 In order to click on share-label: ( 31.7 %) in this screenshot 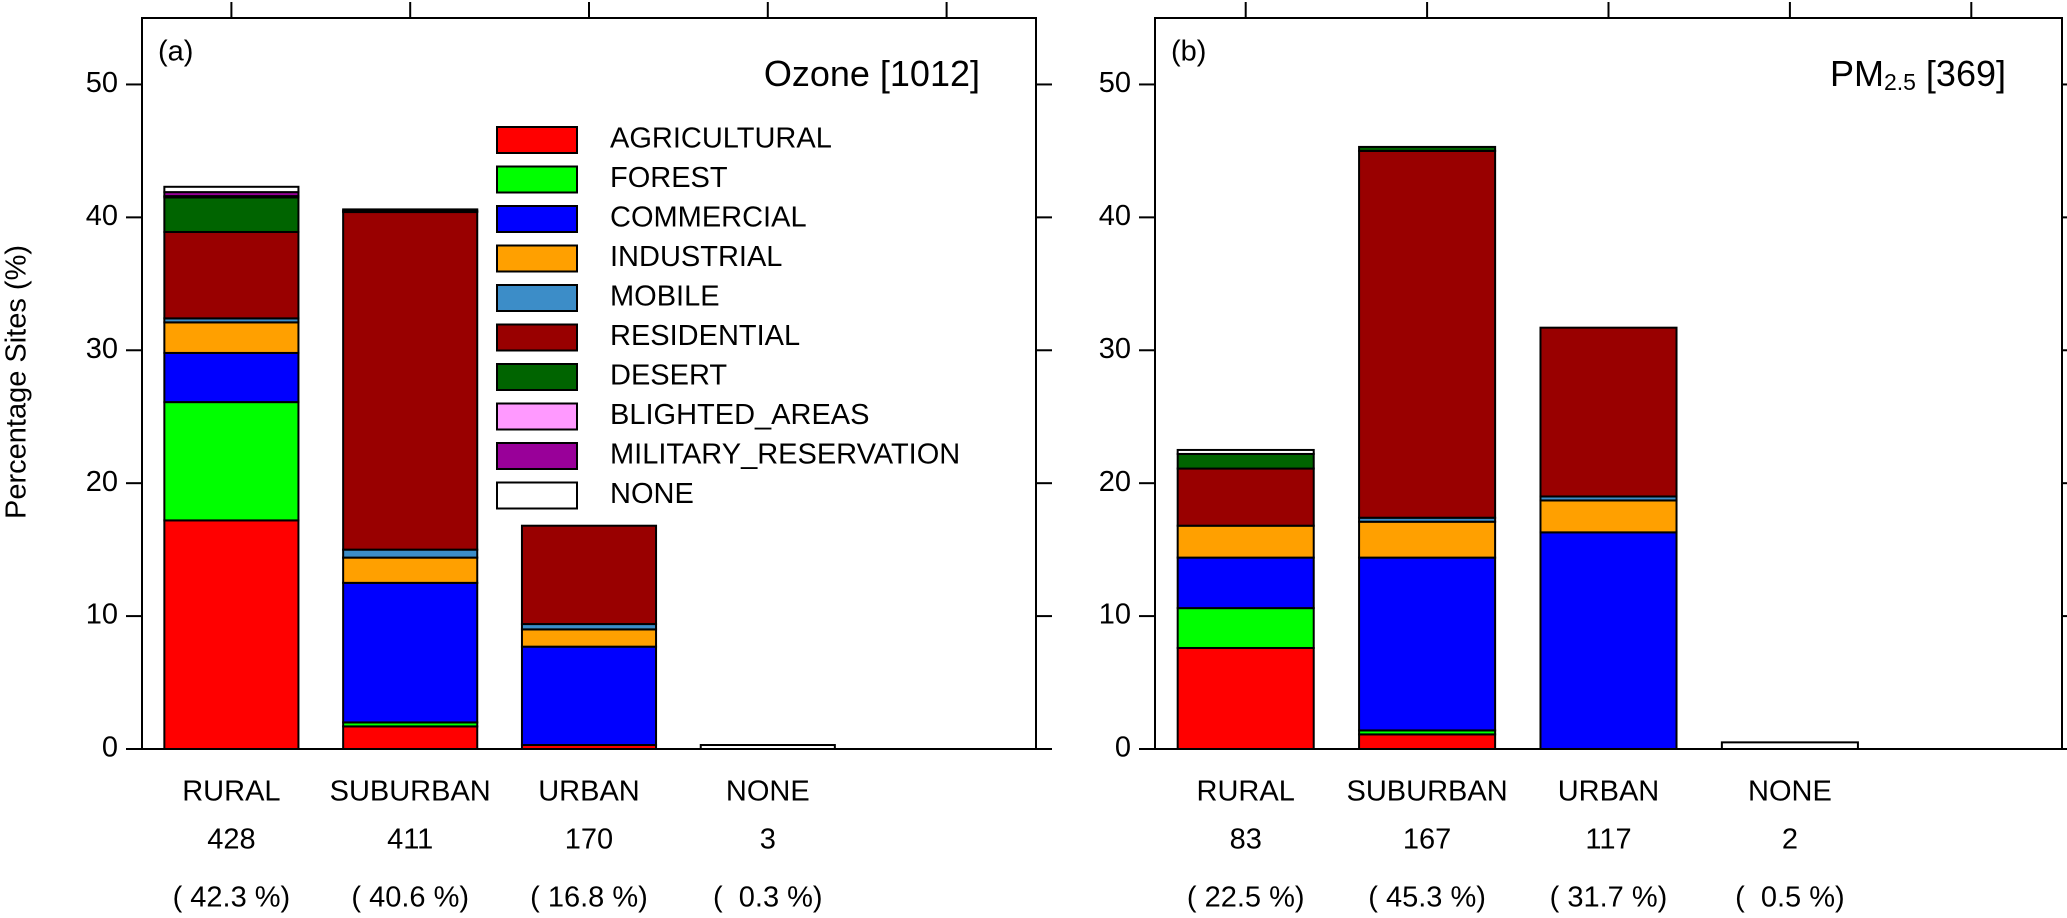, I will do `click(1609, 898)`.